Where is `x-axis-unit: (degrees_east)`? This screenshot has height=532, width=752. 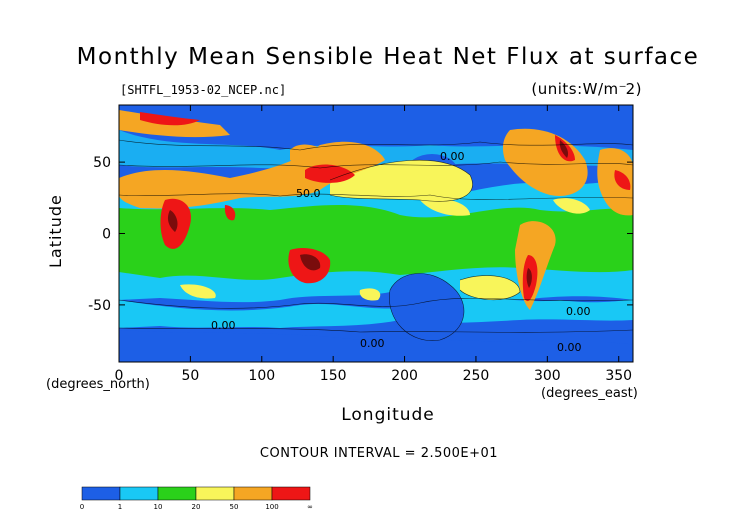 x-axis-unit: (degrees_east) is located at coordinates (589, 393).